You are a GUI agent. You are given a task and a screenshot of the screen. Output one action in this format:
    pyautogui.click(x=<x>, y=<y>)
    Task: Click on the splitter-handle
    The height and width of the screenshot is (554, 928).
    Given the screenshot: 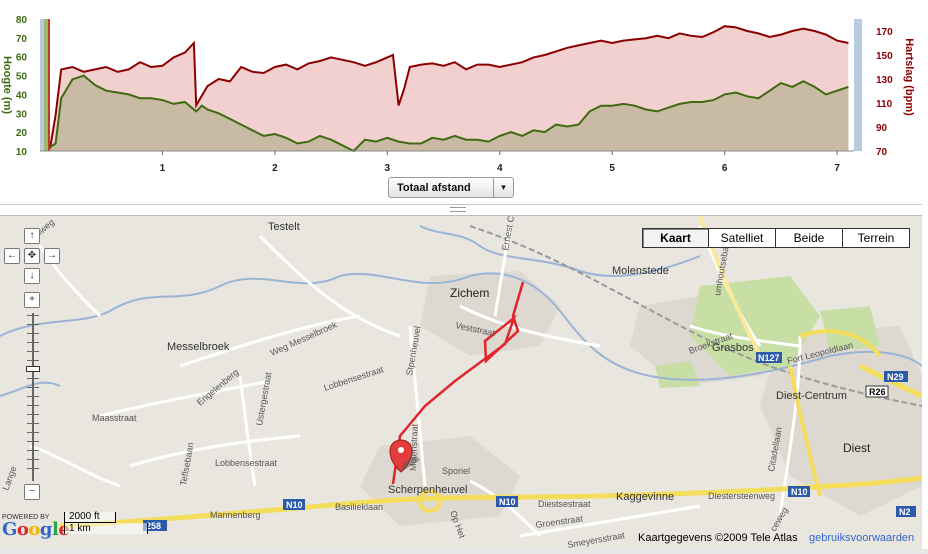 What is the action you would take?
    pyautogui.click(x=458, y=209)
    